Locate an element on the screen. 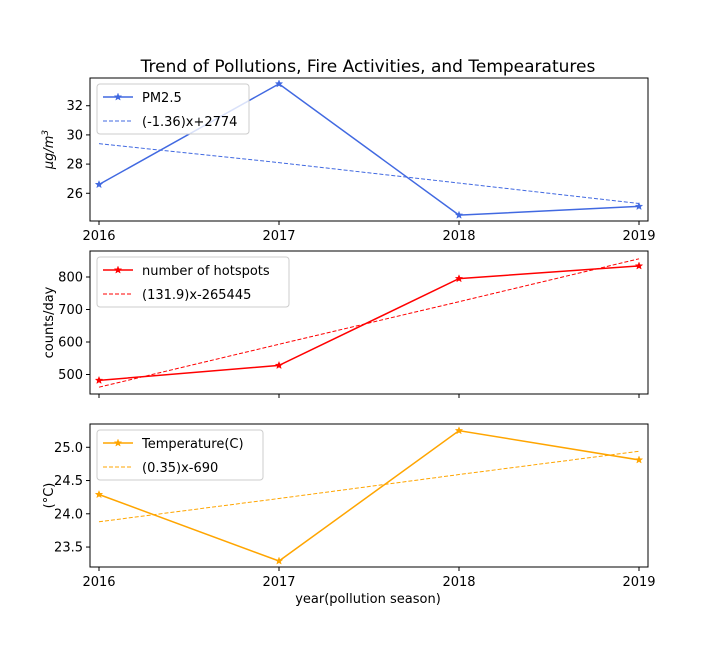 Image resolution: width=720 pixels, height=648 pixels. y-tick-label: 23.5 is located at coordinates (68, 548).